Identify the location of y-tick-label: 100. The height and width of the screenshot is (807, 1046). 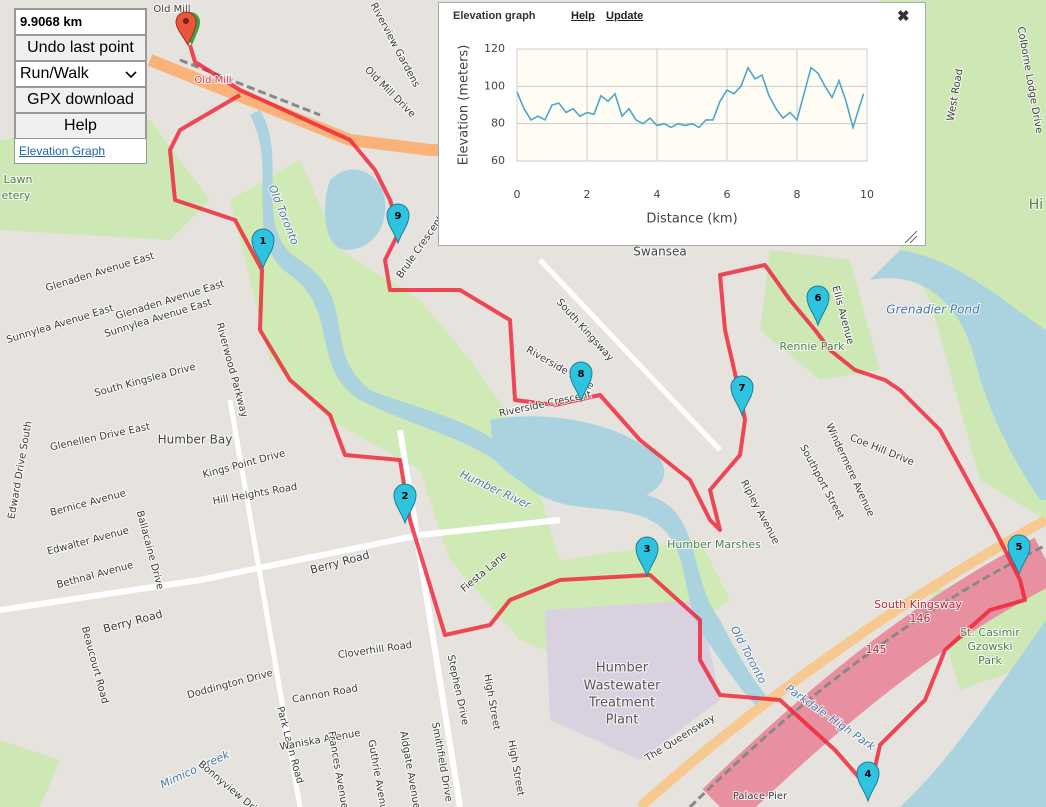
(494, 85).